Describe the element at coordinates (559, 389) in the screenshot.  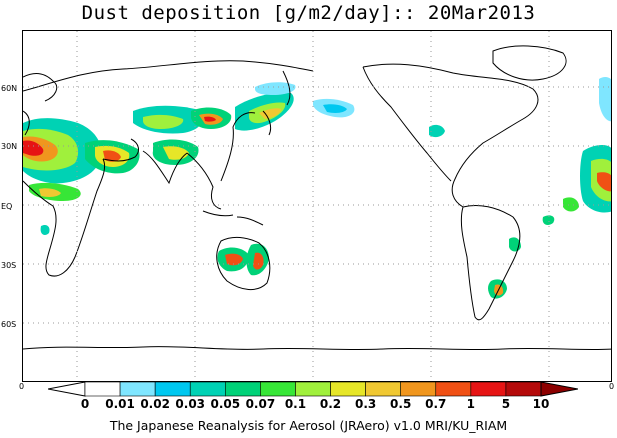
I see `colorbar-triangle-high` at that location.